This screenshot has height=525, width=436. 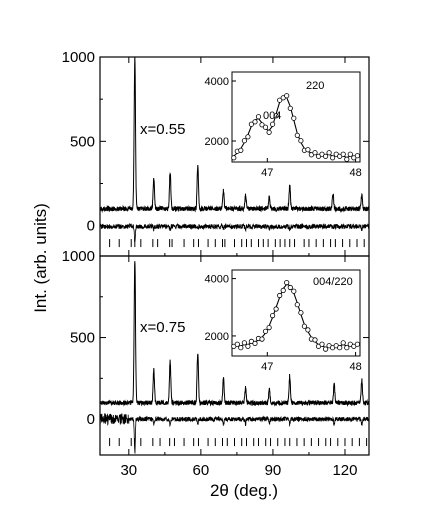 What do you see at coordinates (273, 470) in the screenshot?
I see `x-tick-label: 90` at bounding box center [273, 470].